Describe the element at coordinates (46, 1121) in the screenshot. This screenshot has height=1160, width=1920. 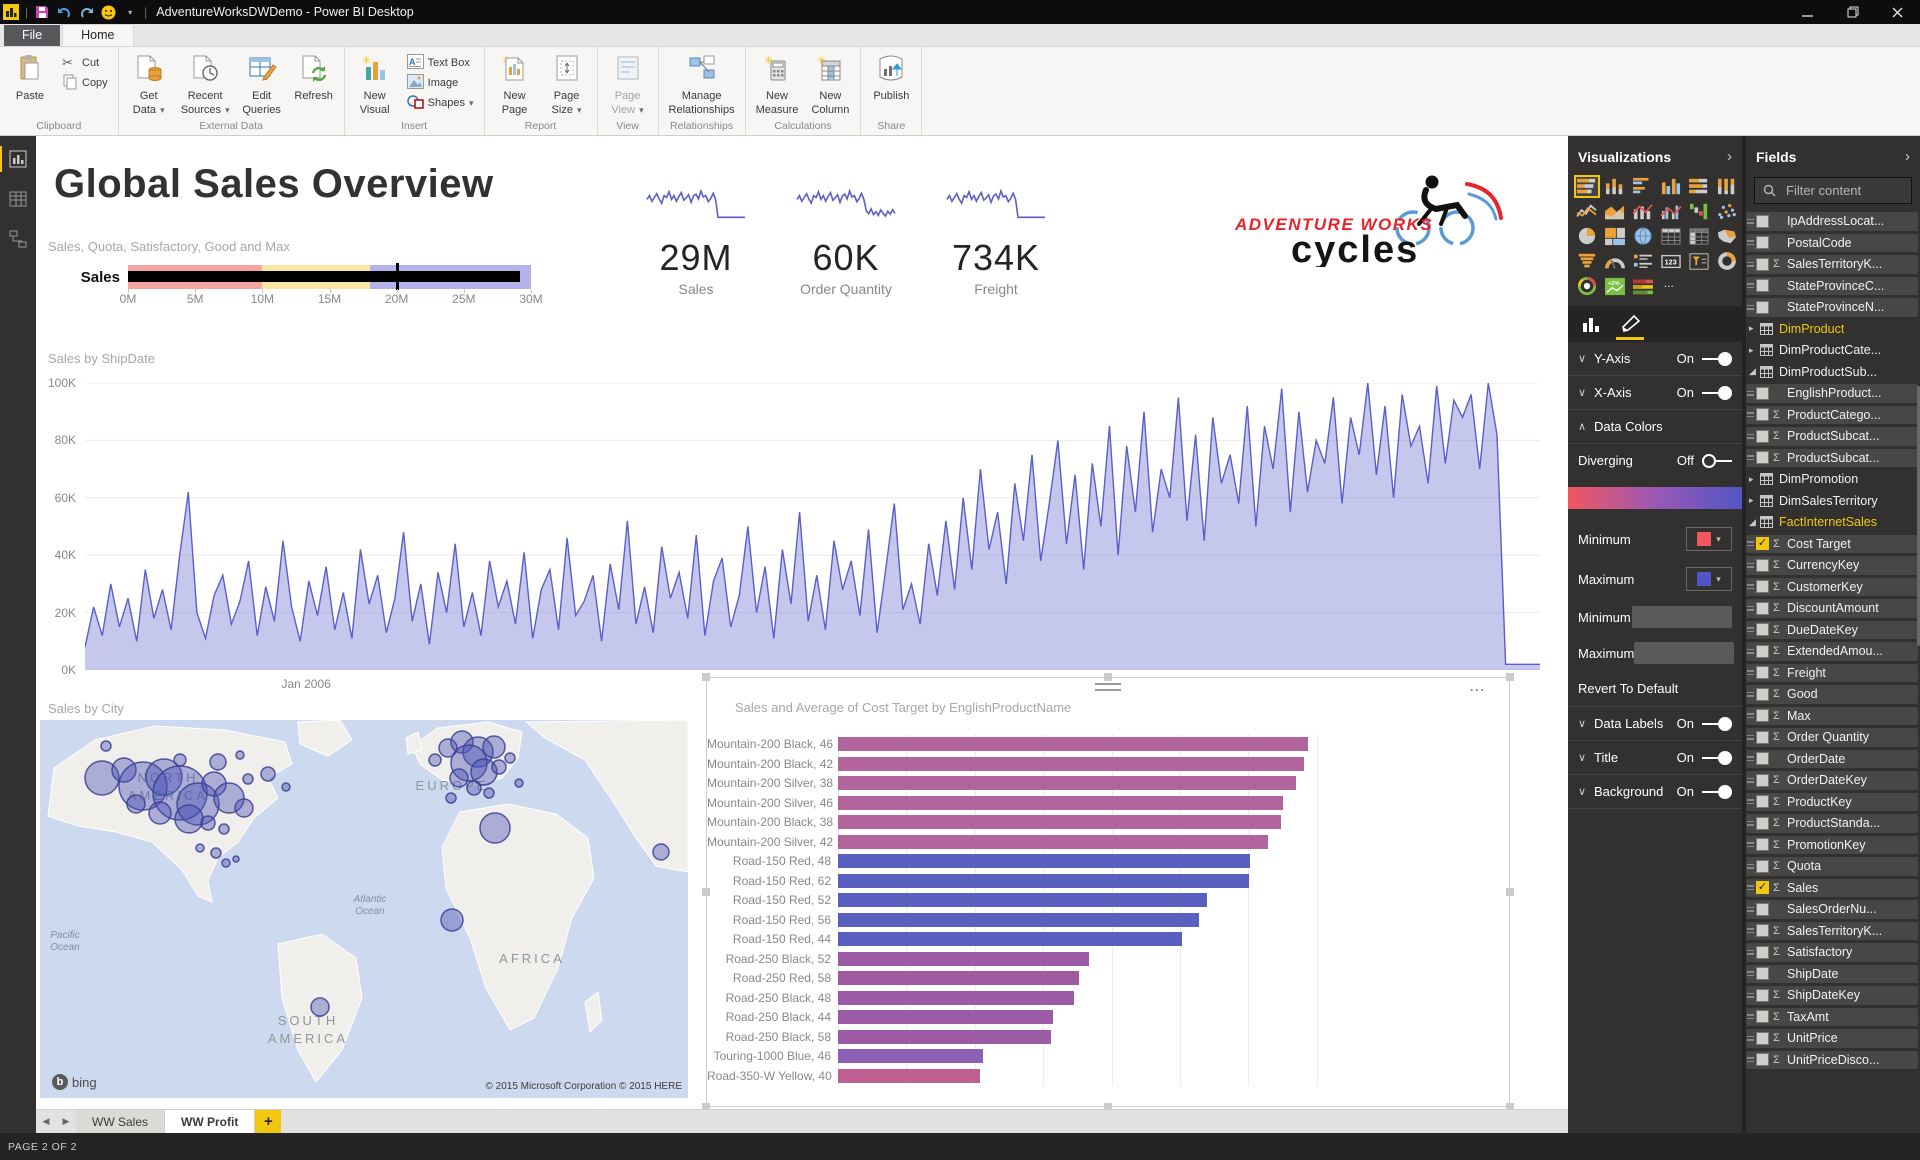
I see `prev-page-button: ◀` at that location.